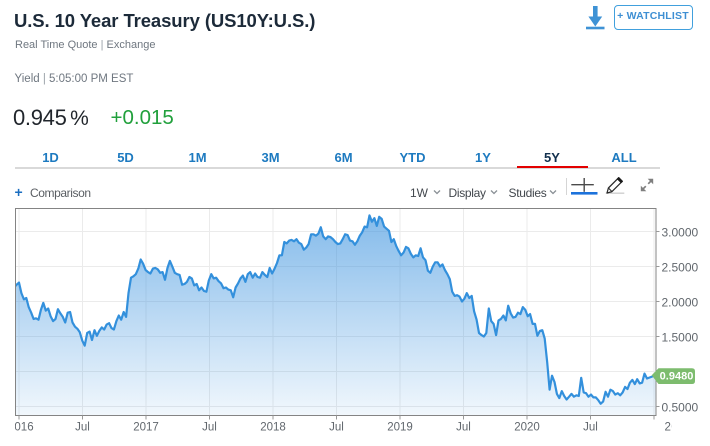  I want to click on svg-text: 2.5000, so click(680, 268).